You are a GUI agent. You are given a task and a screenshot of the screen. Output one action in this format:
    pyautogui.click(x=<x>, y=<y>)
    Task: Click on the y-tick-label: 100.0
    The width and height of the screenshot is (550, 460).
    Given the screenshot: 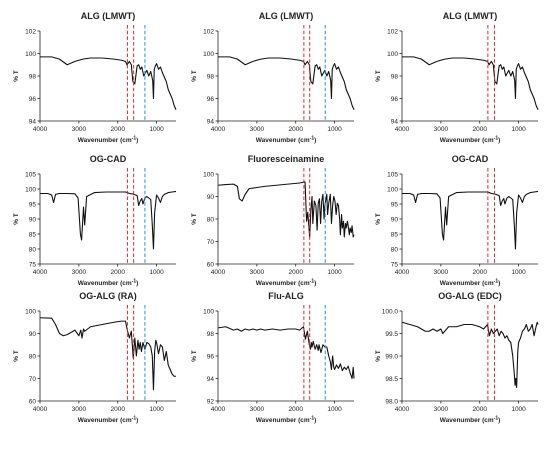 What is the action you would take?
    pyautogui.click(x=390, y=311)
    